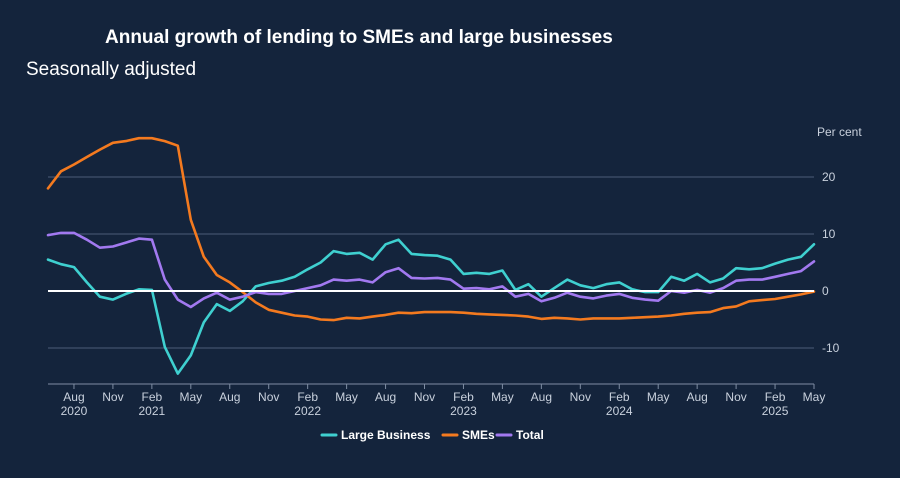  I want to click on x-tick-year-label: 2020, so click(74, 411).